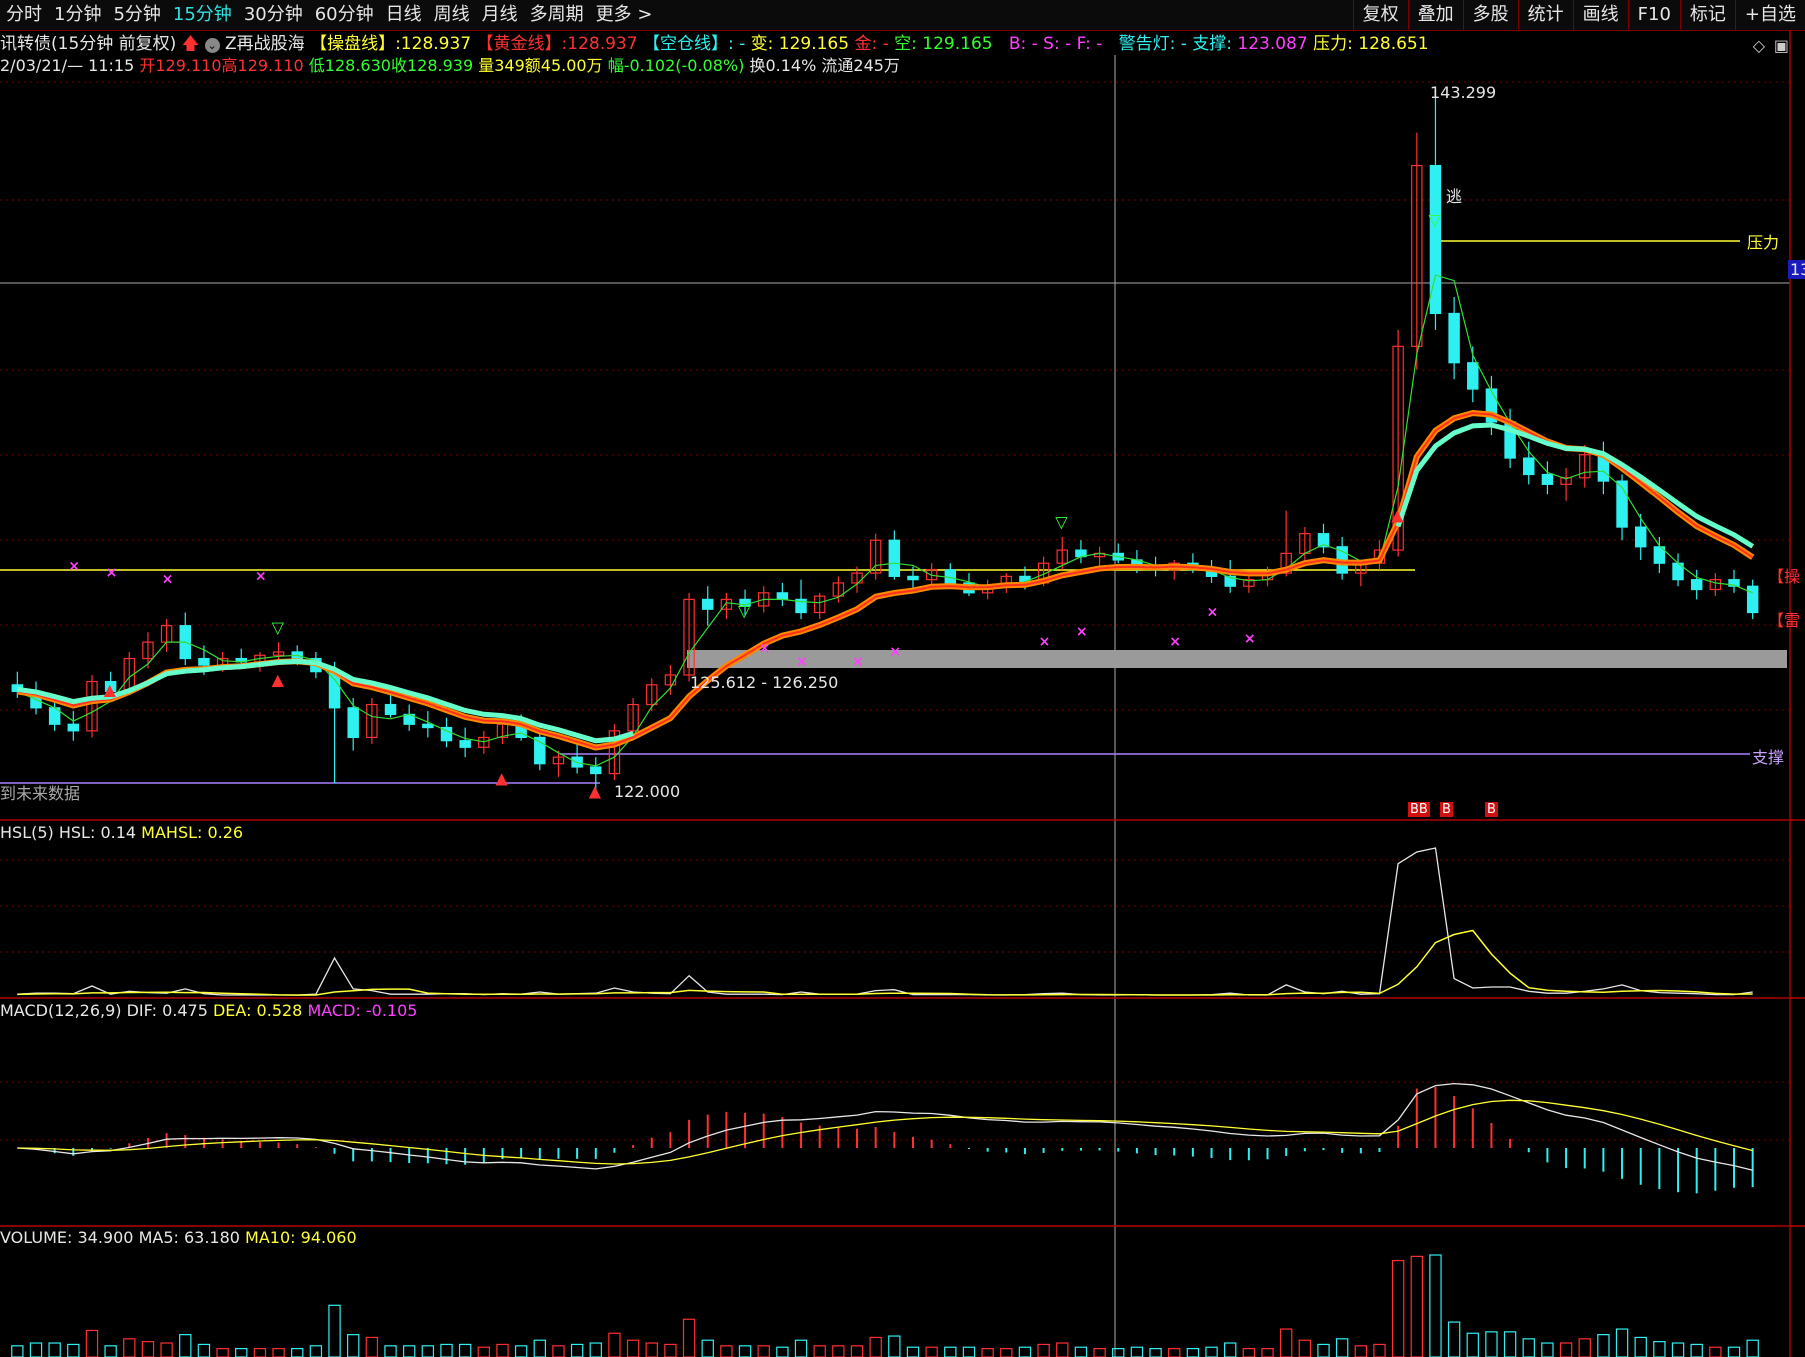 The width and height of the screenshot is (1805, 1357). Describe the element at coordinates (1545, 15) in the screenshot. I see `stats-button: 统计` at that location.